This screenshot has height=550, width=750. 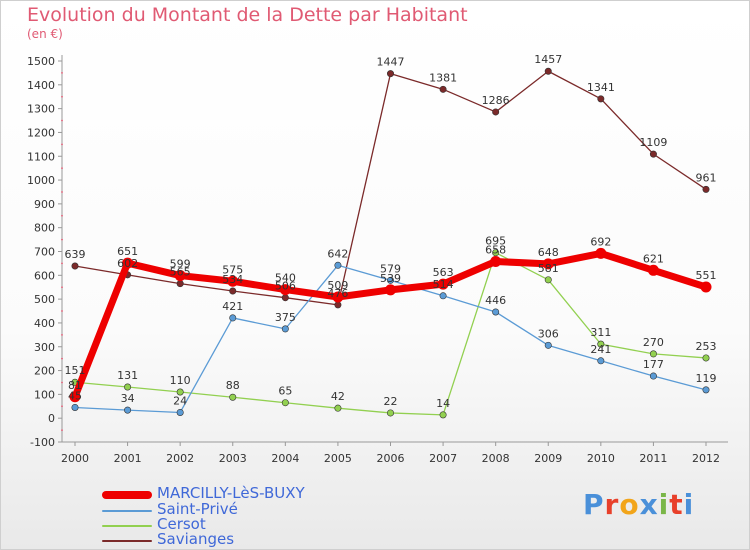 What do you see at coordinates (495, 300) in the screenshot?
I see `data-label-1: 446` at bounding box center [495, 300].